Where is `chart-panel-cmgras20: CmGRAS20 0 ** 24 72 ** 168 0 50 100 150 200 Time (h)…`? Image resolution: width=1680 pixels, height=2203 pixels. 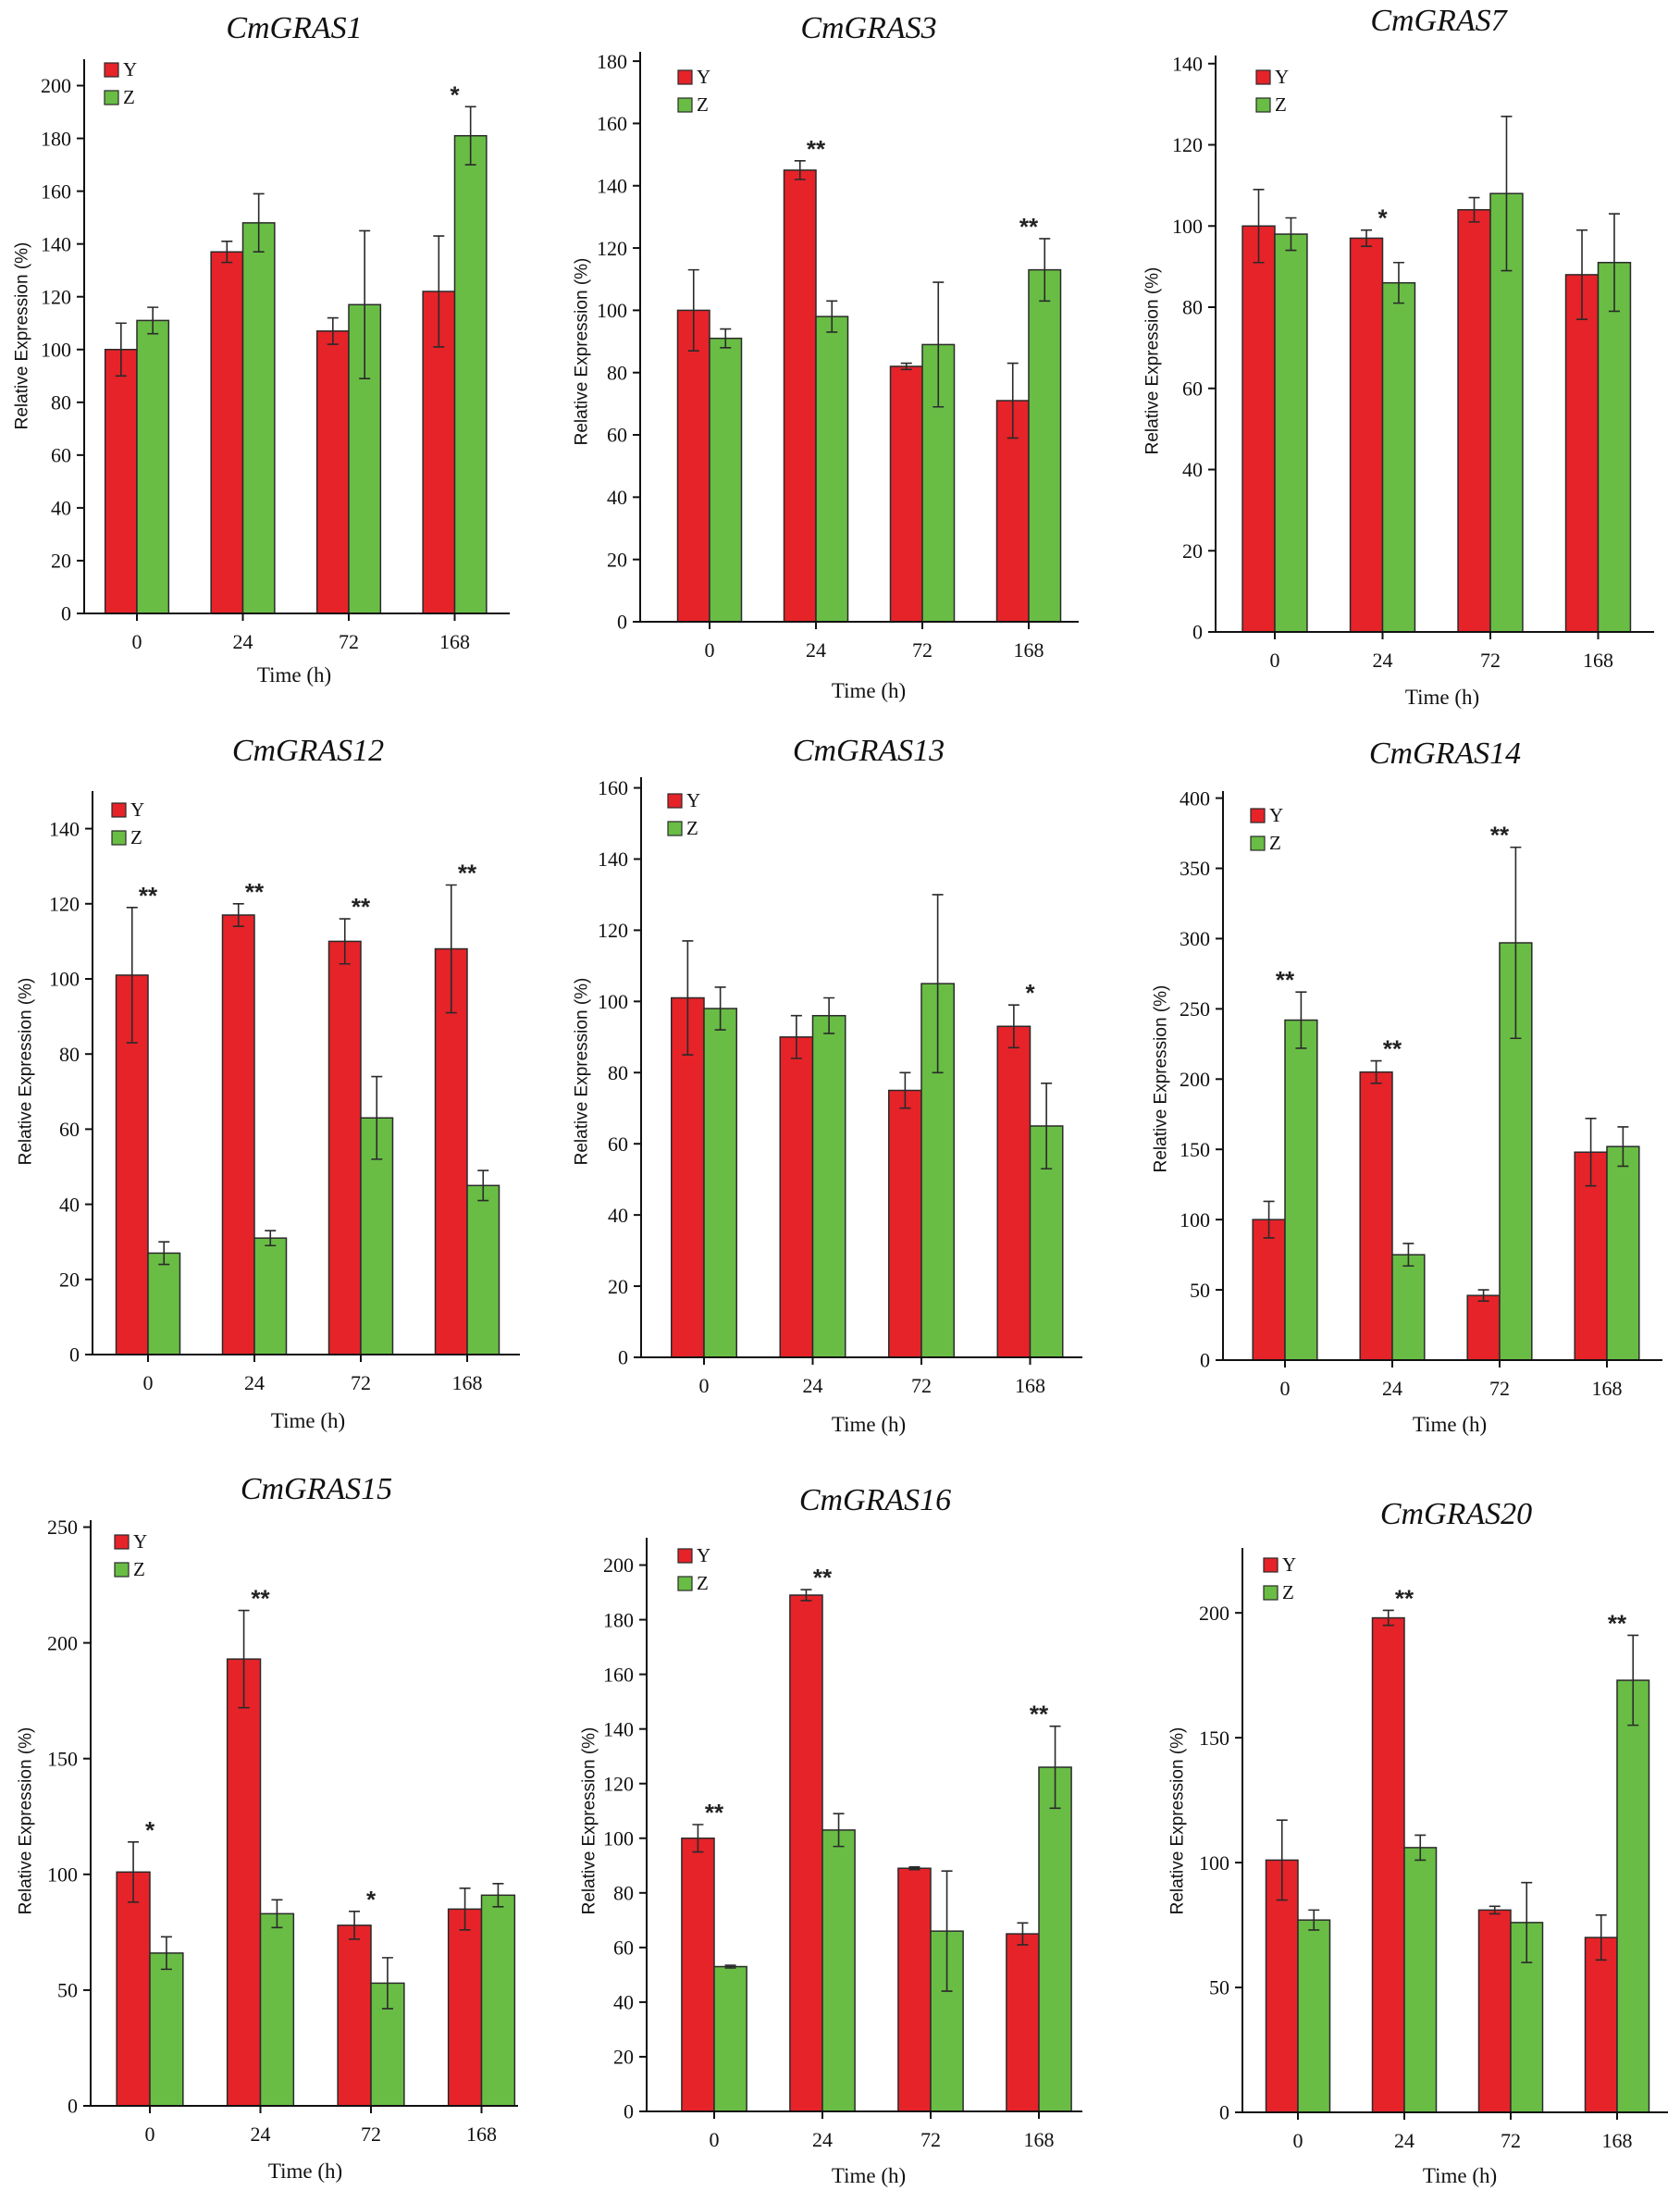 chart-panel-cmgras20: CmGRAS20 0 ** 24 72 ** 168 0 50 100 150 200 Time (h)… is located at coordinates (1418, 1842).